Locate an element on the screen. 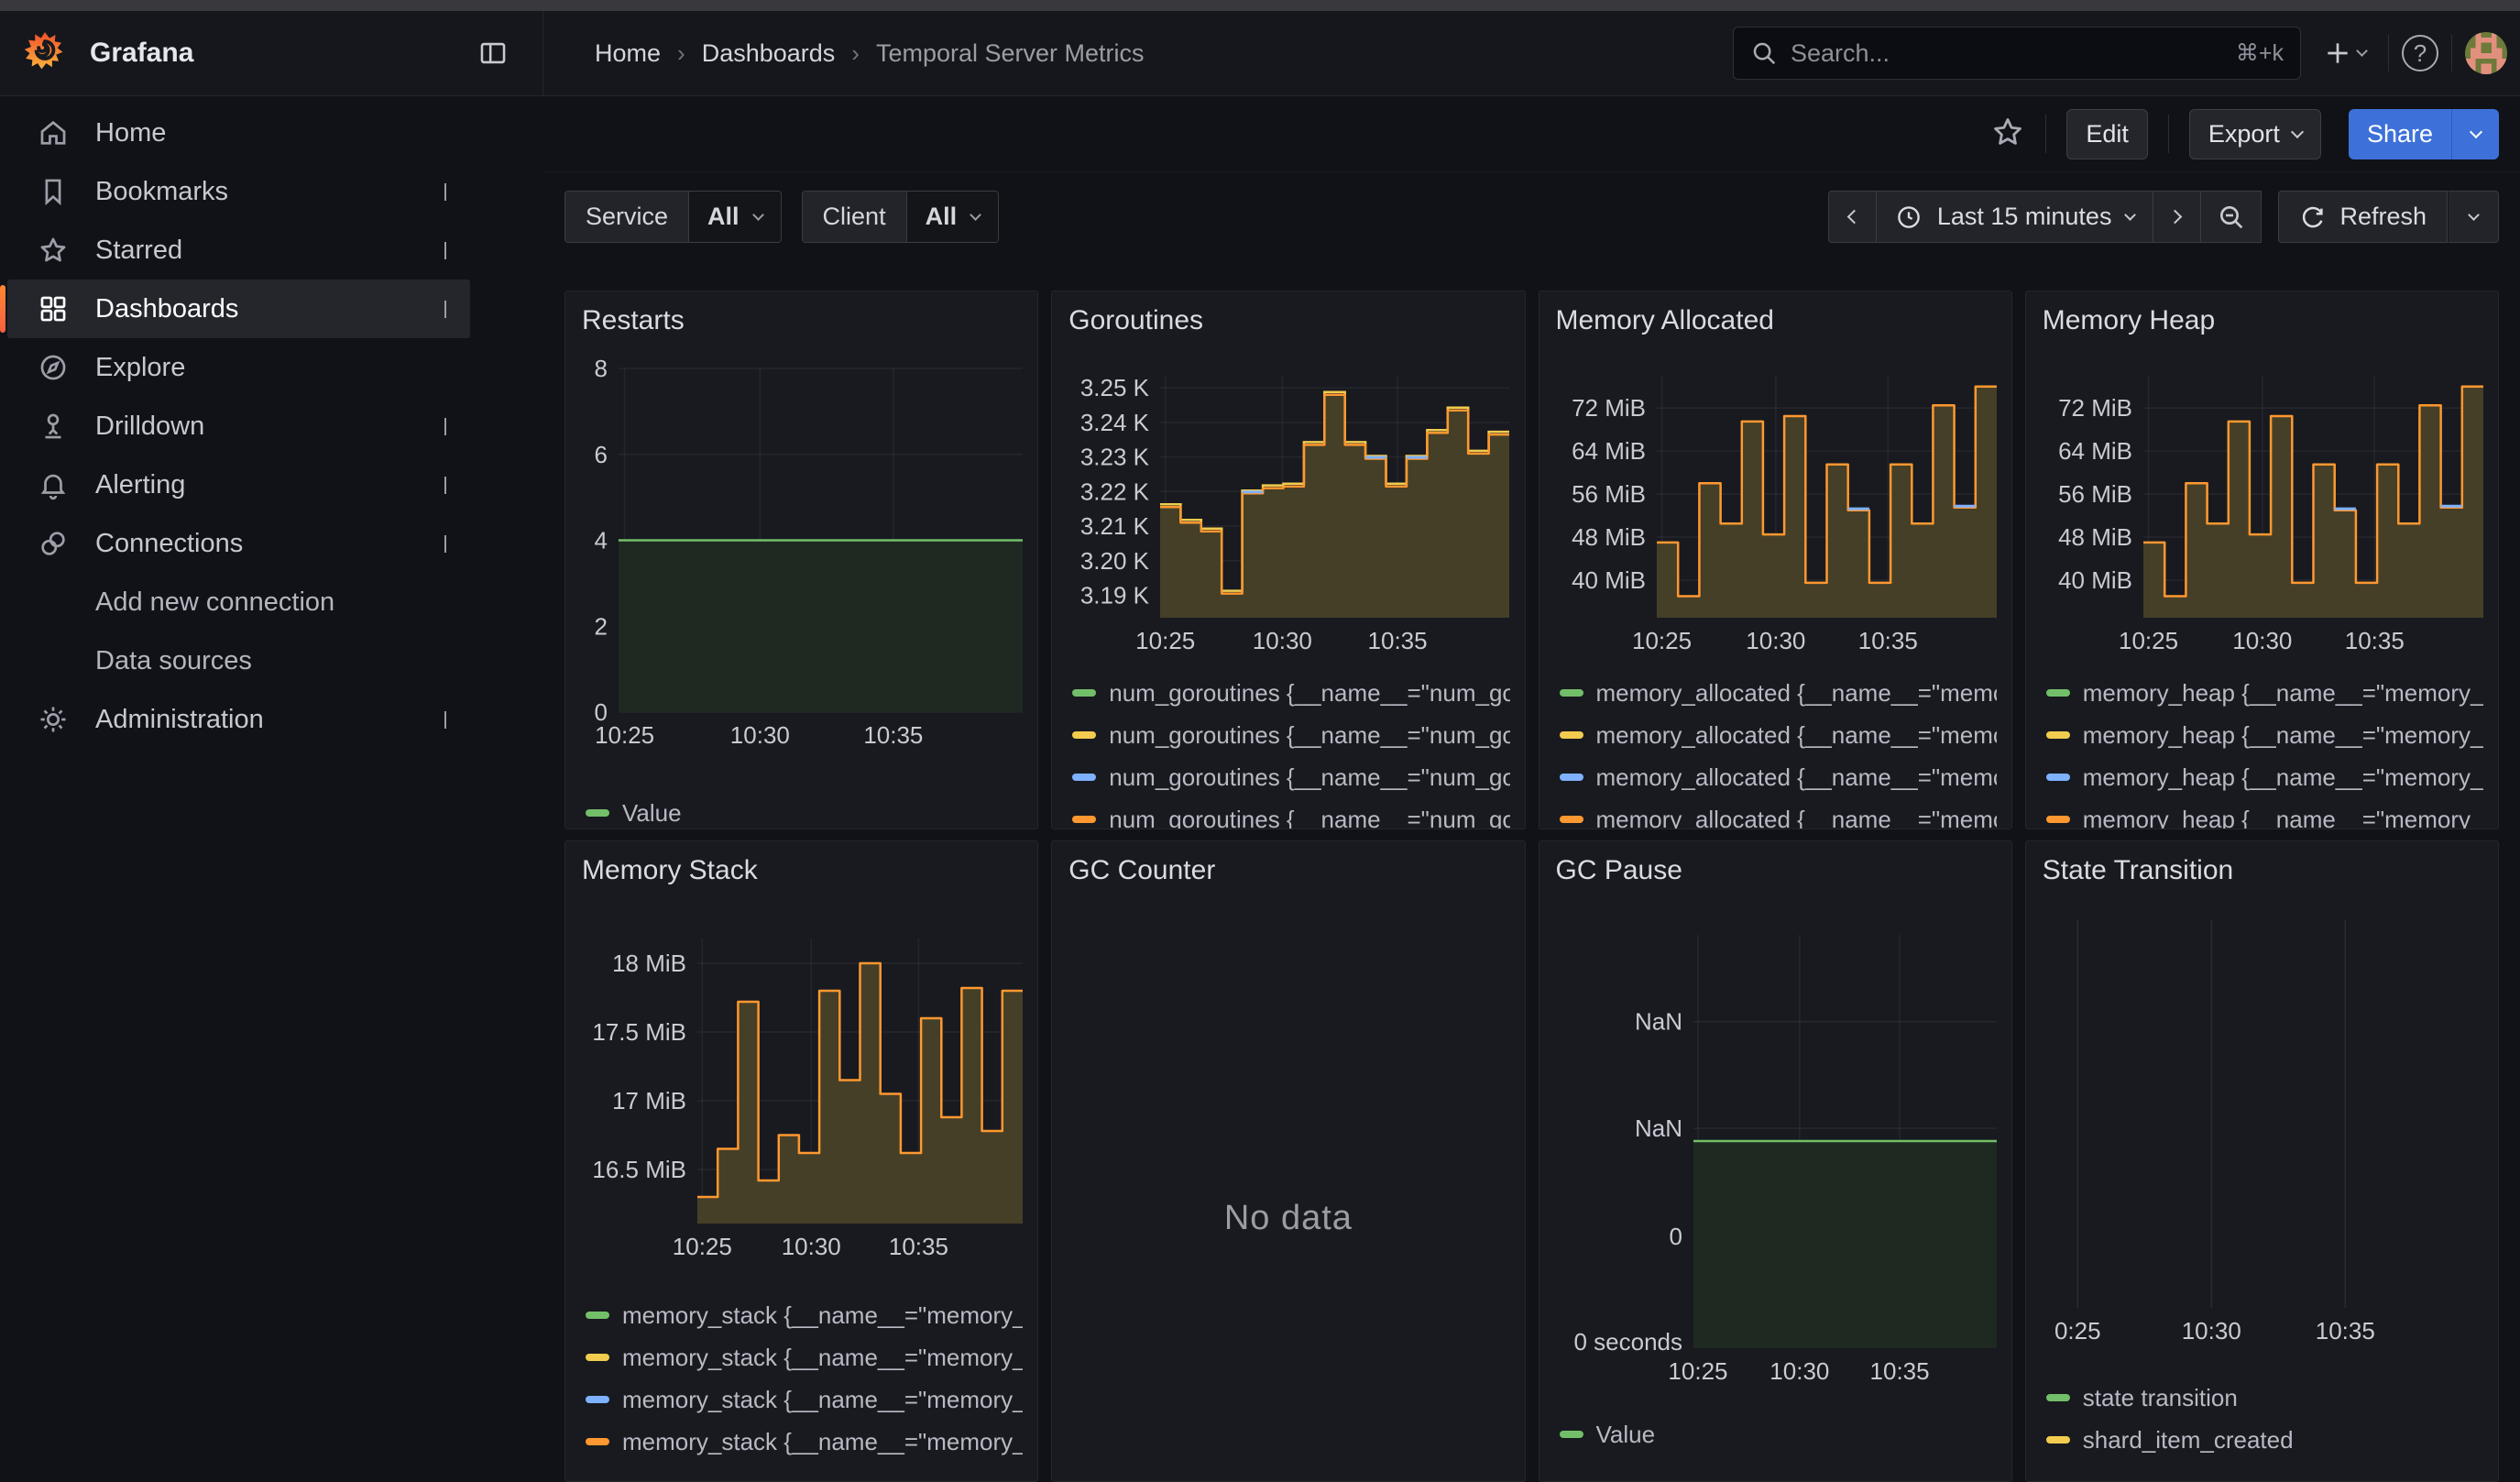  search-input: Search... ⌘+k is located at coordinates (2017, 53).